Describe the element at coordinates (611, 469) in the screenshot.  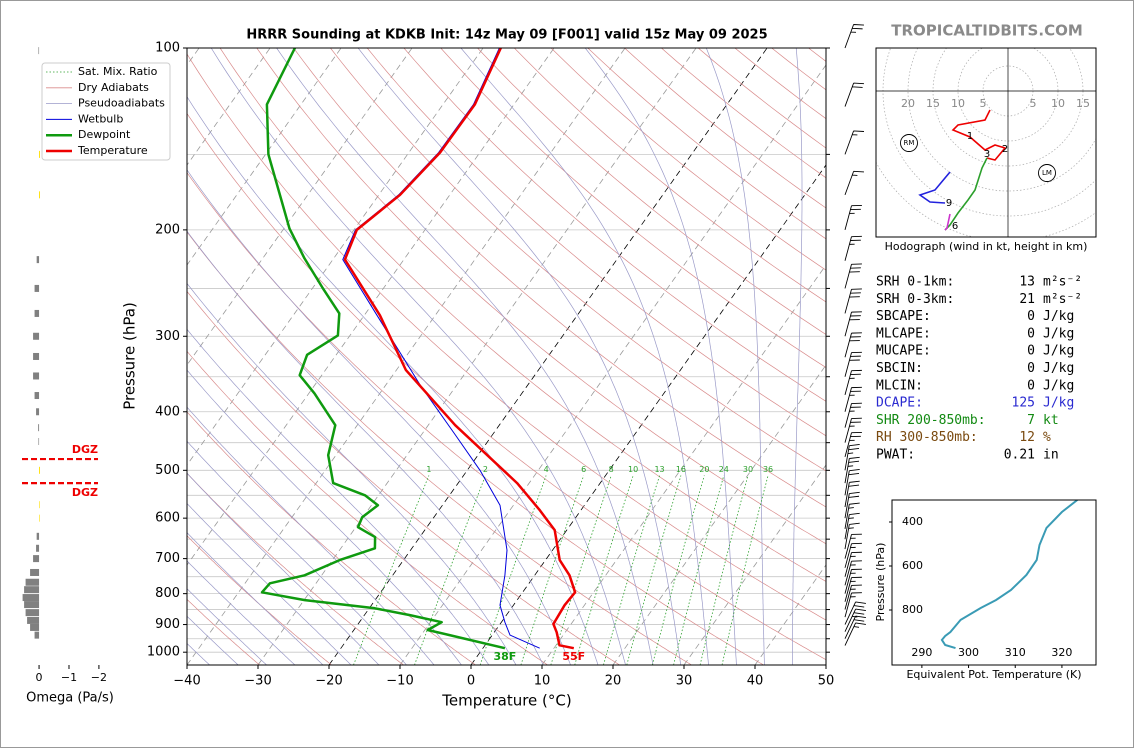
I see `mixing-ratio-label: 8` at that location.